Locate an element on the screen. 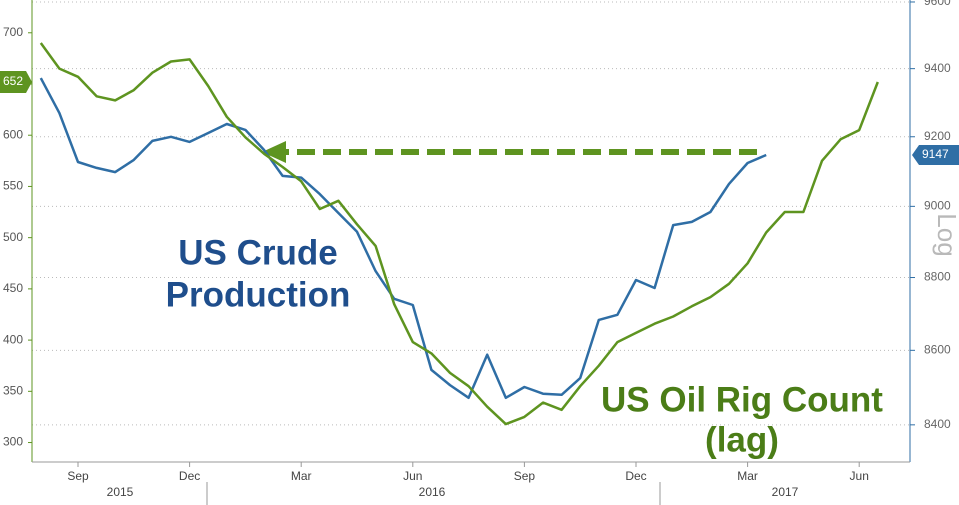 The width and height of the screenshot is (959, 505). y2-tick-label: 9400 is located at coordinates (937, 68).